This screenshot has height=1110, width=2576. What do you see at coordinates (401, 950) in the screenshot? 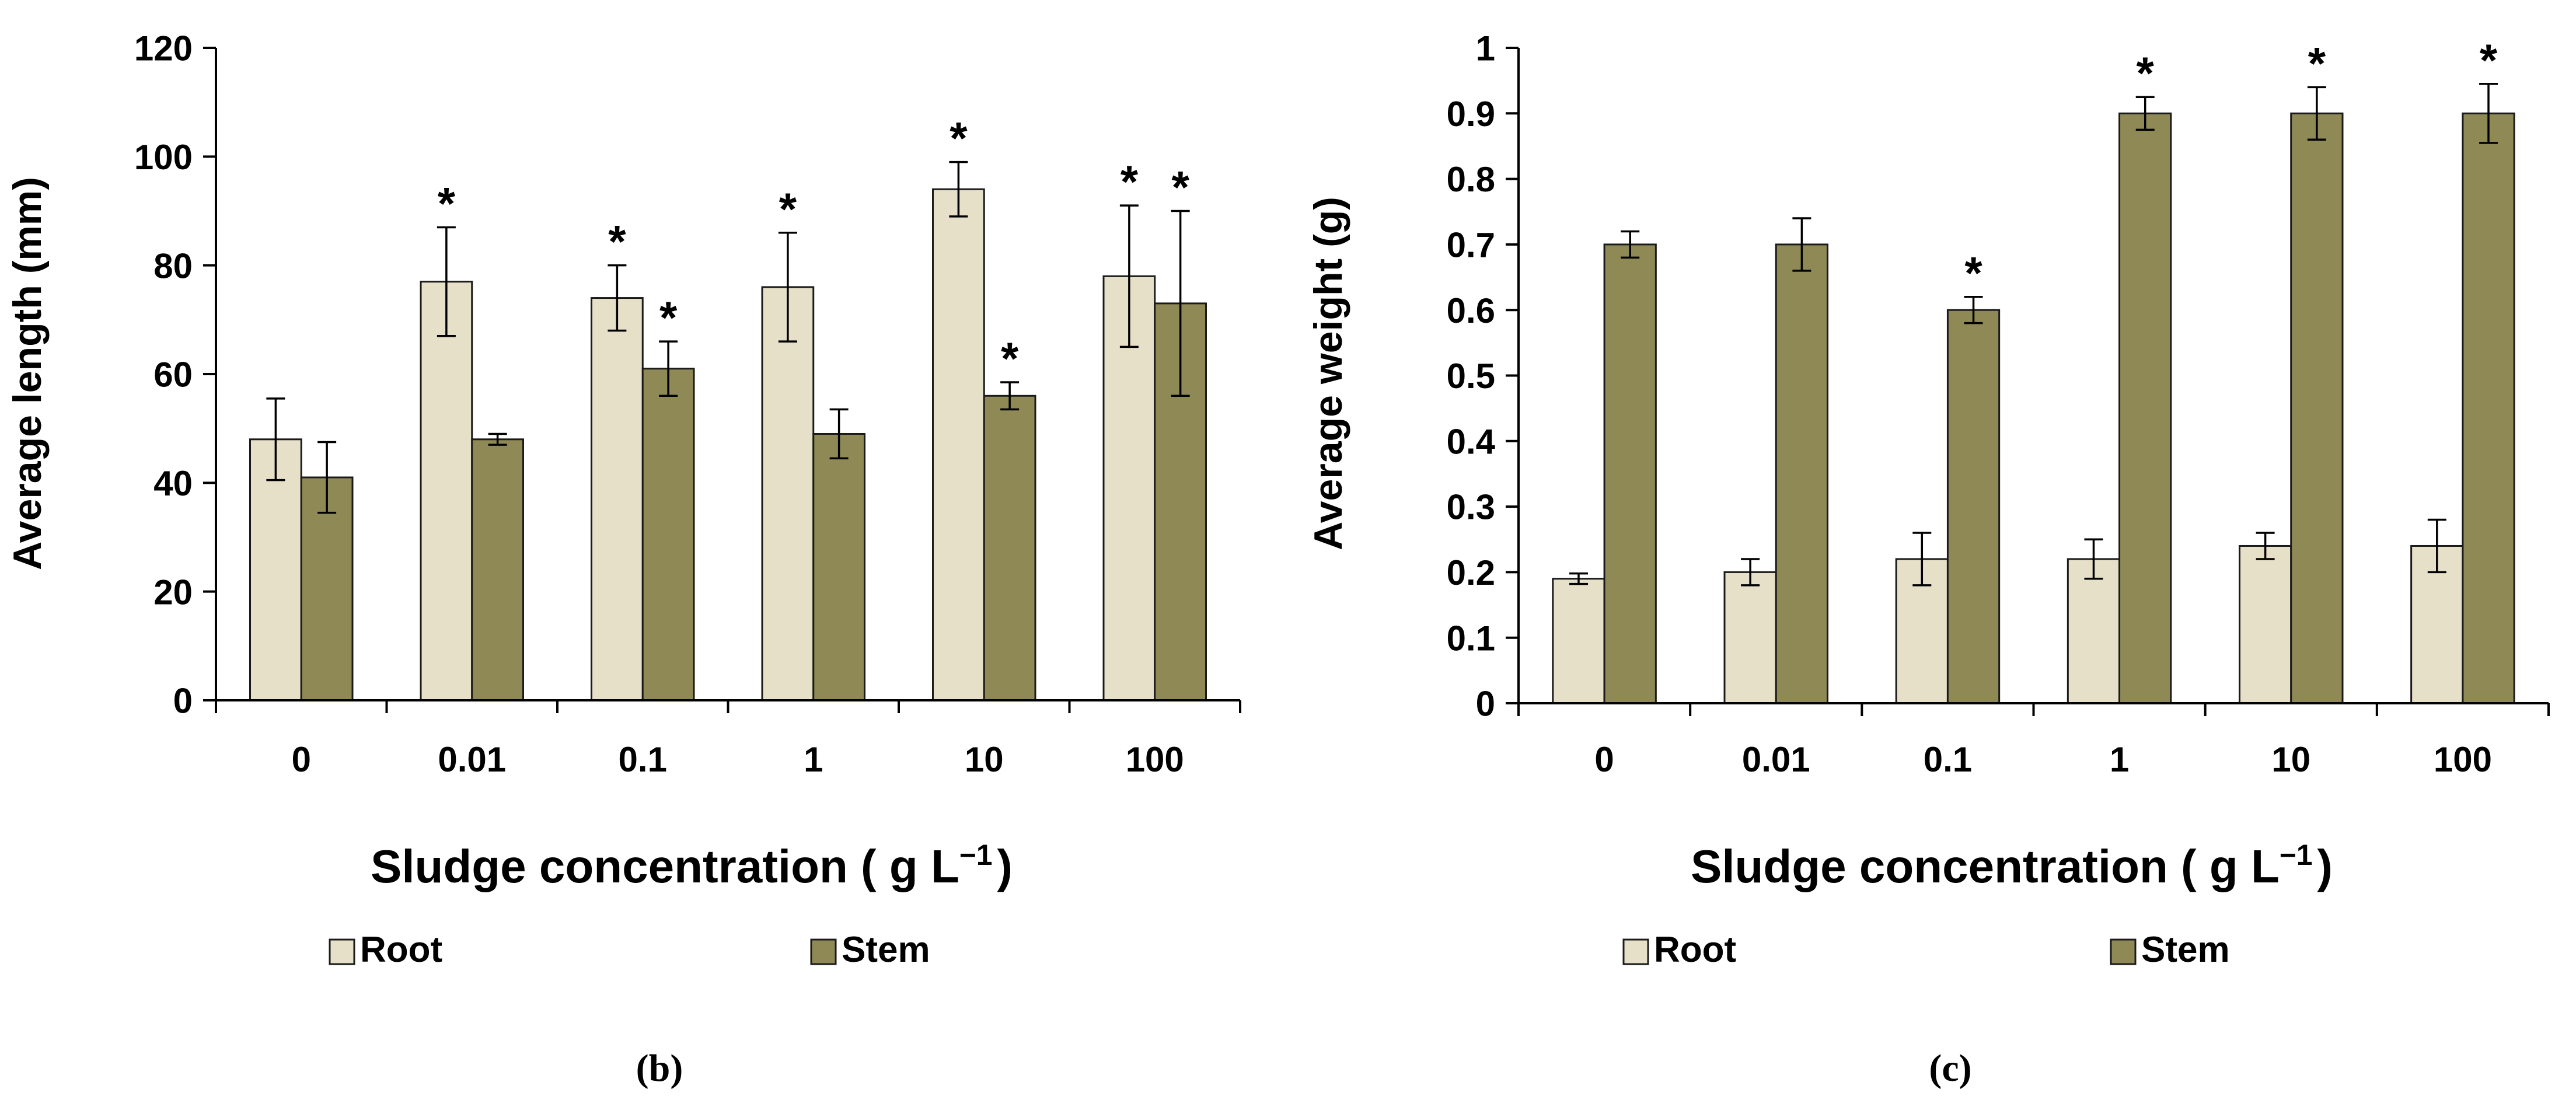
I see `legend-label-root: Root` at bounding box center [401, 950].